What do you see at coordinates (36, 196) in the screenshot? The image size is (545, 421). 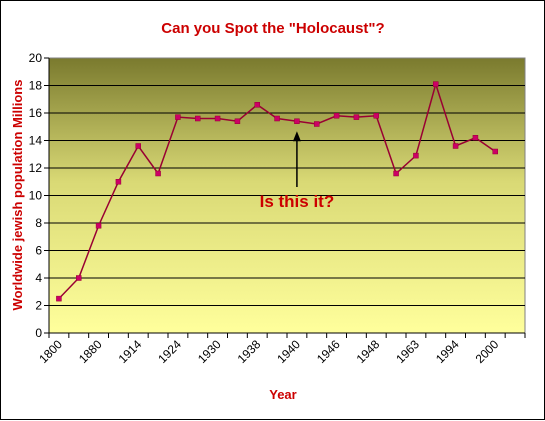 I see `y-tick-label: 10` at bounding box center [36, 196].